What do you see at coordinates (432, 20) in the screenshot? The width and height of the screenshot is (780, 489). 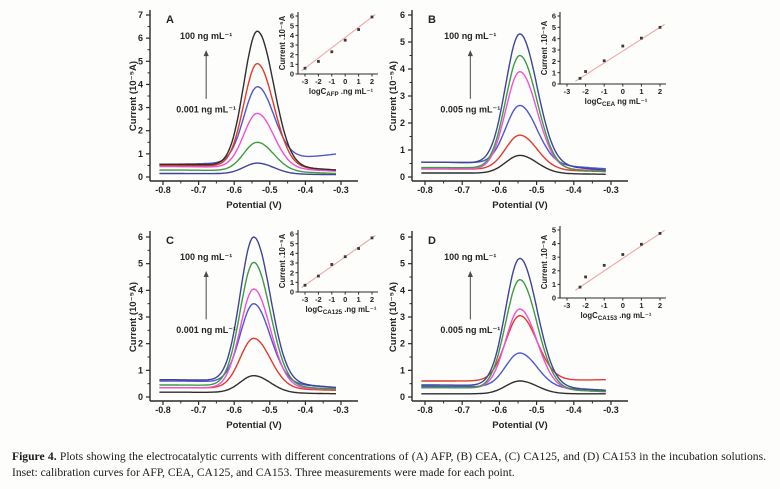 I see `panel-letter: B` at bounding box center [432, 20].